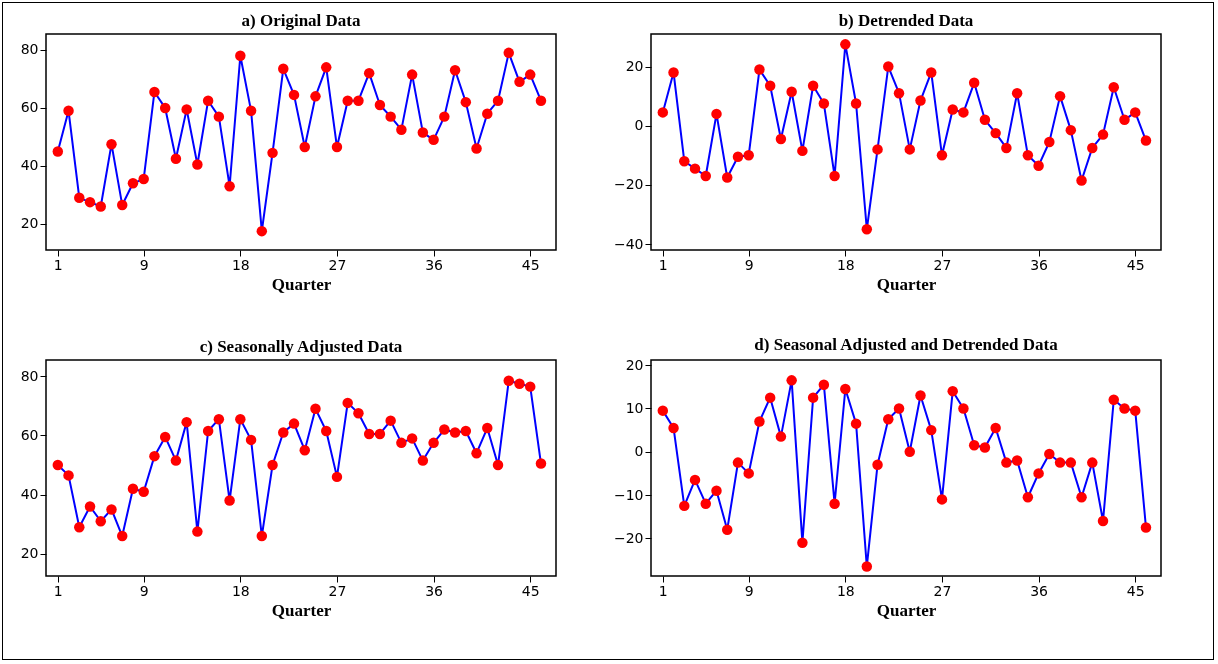 The width and height of the screenshot is (1218, 664). I want to click on chart-title: a) Original Data, so click(301, 20).